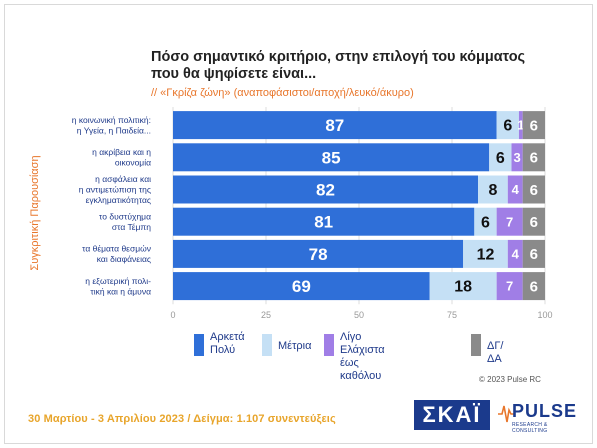 Image resolution: width=597 pixels, height=448 pixels. Describe the element at coordinates (199, 345) in the screenshot. I see `legend-swatch-arketa` at that location.